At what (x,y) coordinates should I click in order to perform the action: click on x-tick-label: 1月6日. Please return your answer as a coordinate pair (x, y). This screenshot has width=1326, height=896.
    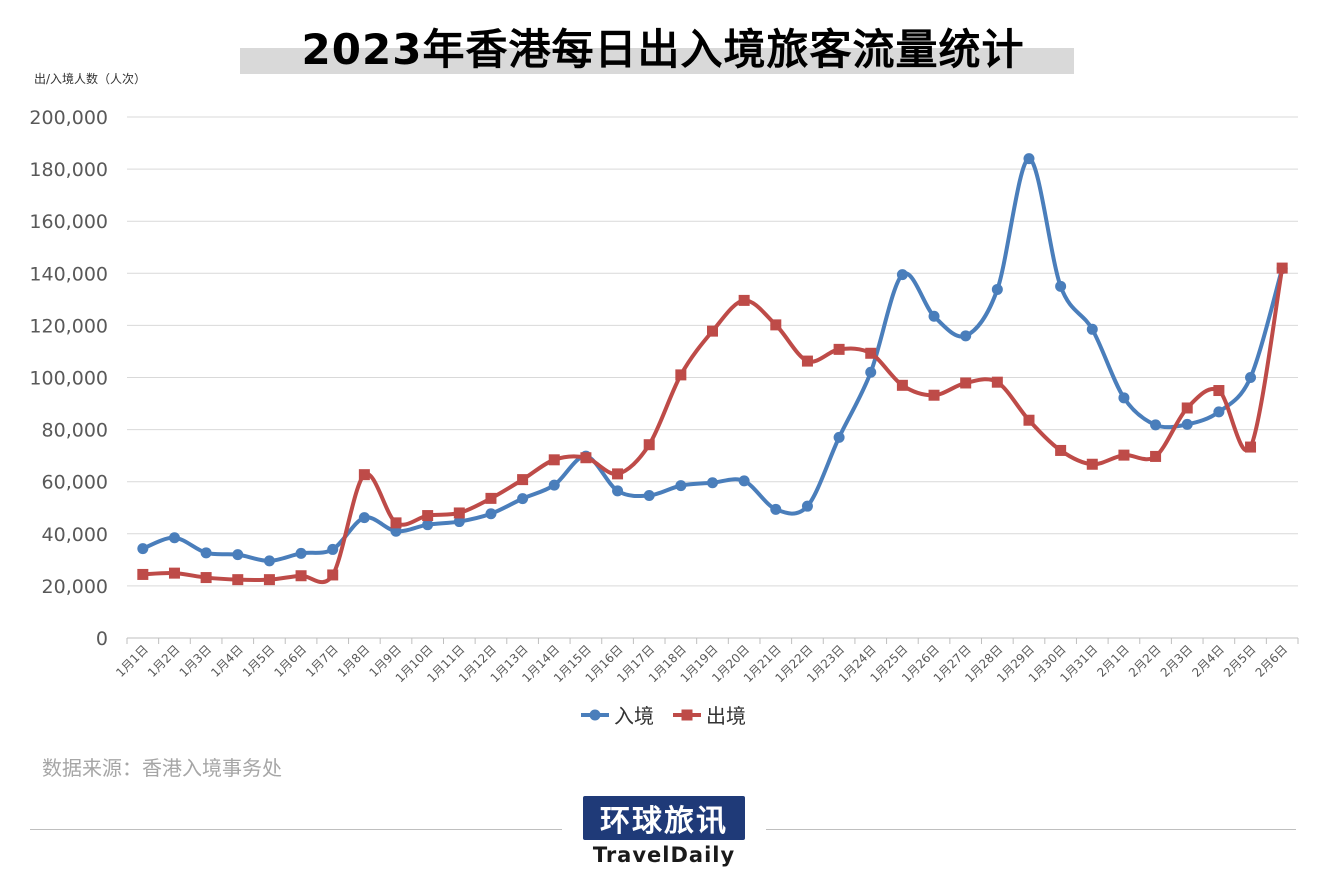
    Looking at the image, I should click on (291, 661).